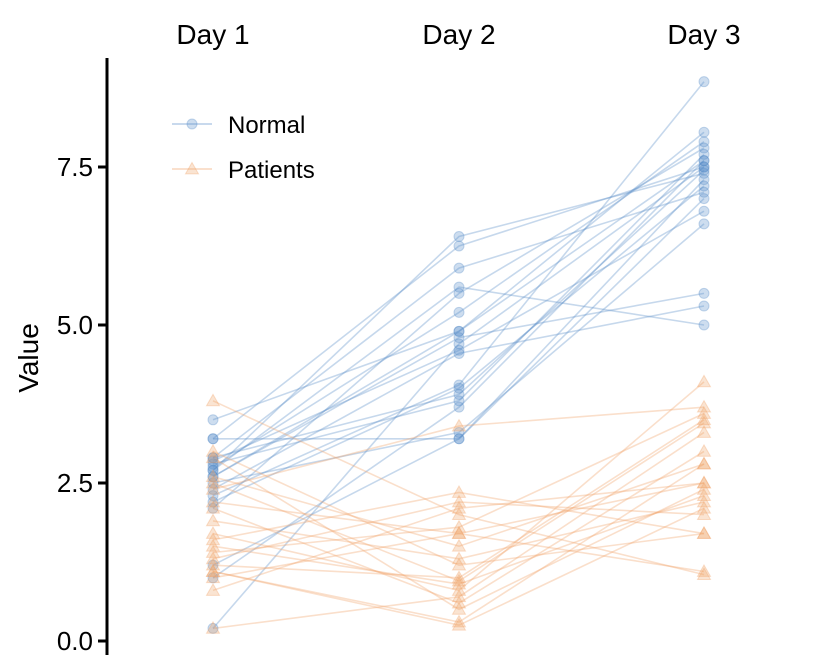 The width and height of the screenshot is (825, 672). I want to click on category-label: Day 2, so click(458, 34).